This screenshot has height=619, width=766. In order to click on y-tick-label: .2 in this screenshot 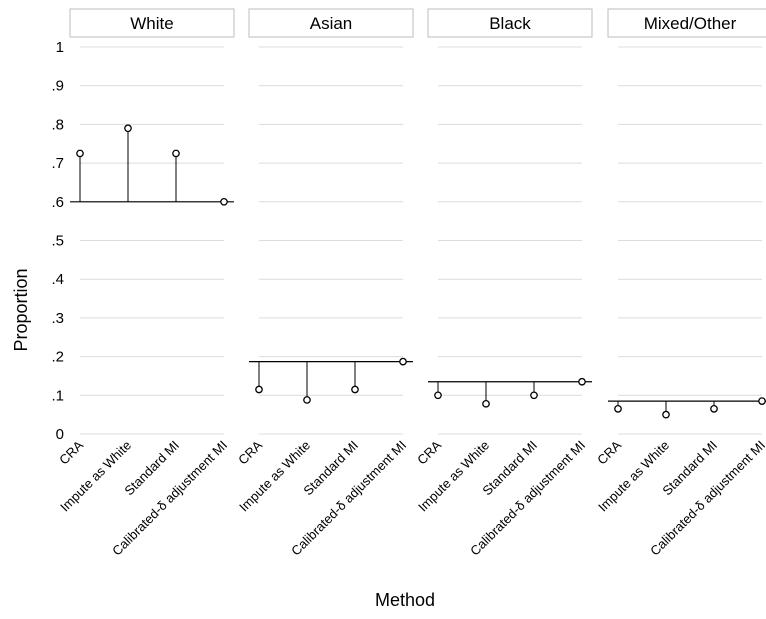, I will do `click(57, 357)`.